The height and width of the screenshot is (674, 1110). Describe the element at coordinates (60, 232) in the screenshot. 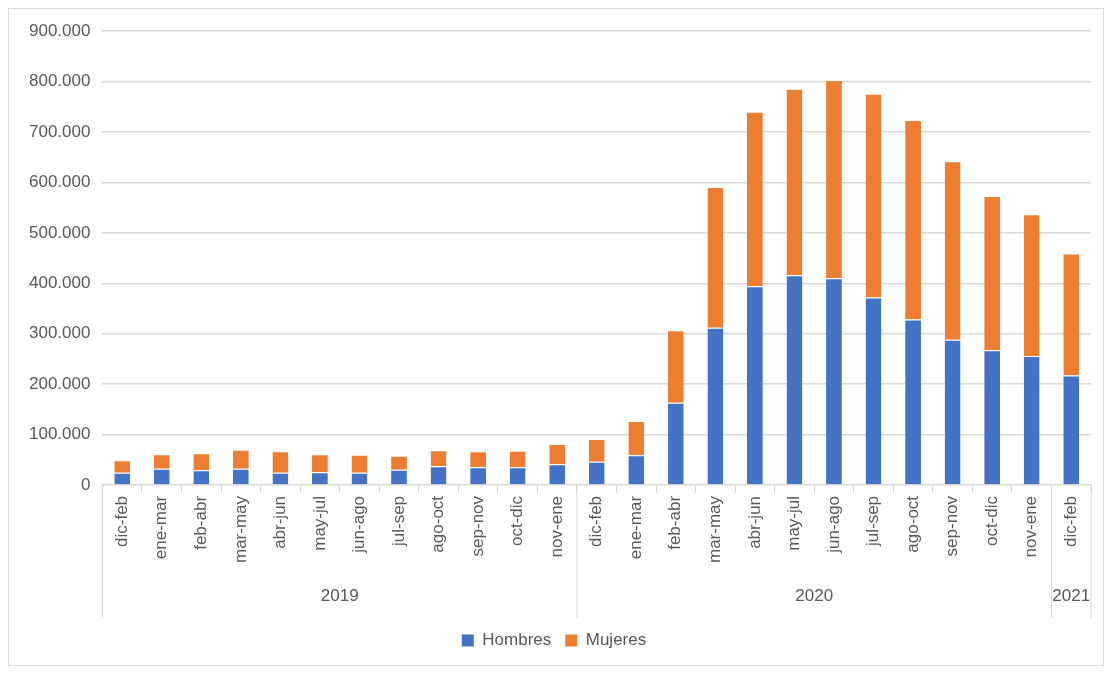

I see `y-tick-label: 500.000` at that location.